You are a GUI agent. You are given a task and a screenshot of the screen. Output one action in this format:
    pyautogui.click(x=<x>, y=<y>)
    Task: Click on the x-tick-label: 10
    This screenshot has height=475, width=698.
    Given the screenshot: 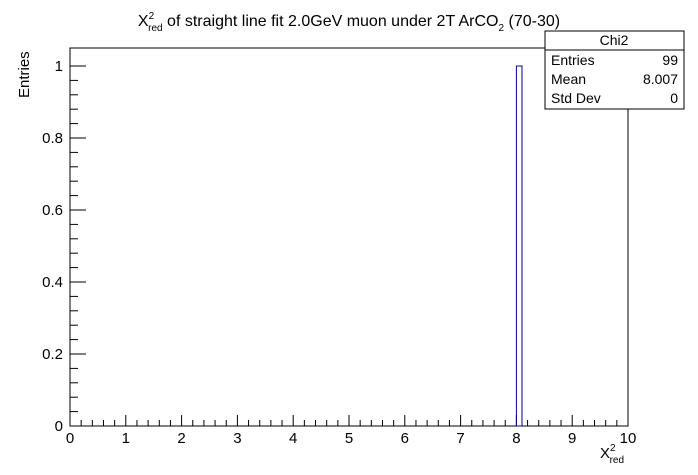 What is the action you would take?
    pyautogui.click(x=628, y=438)
    